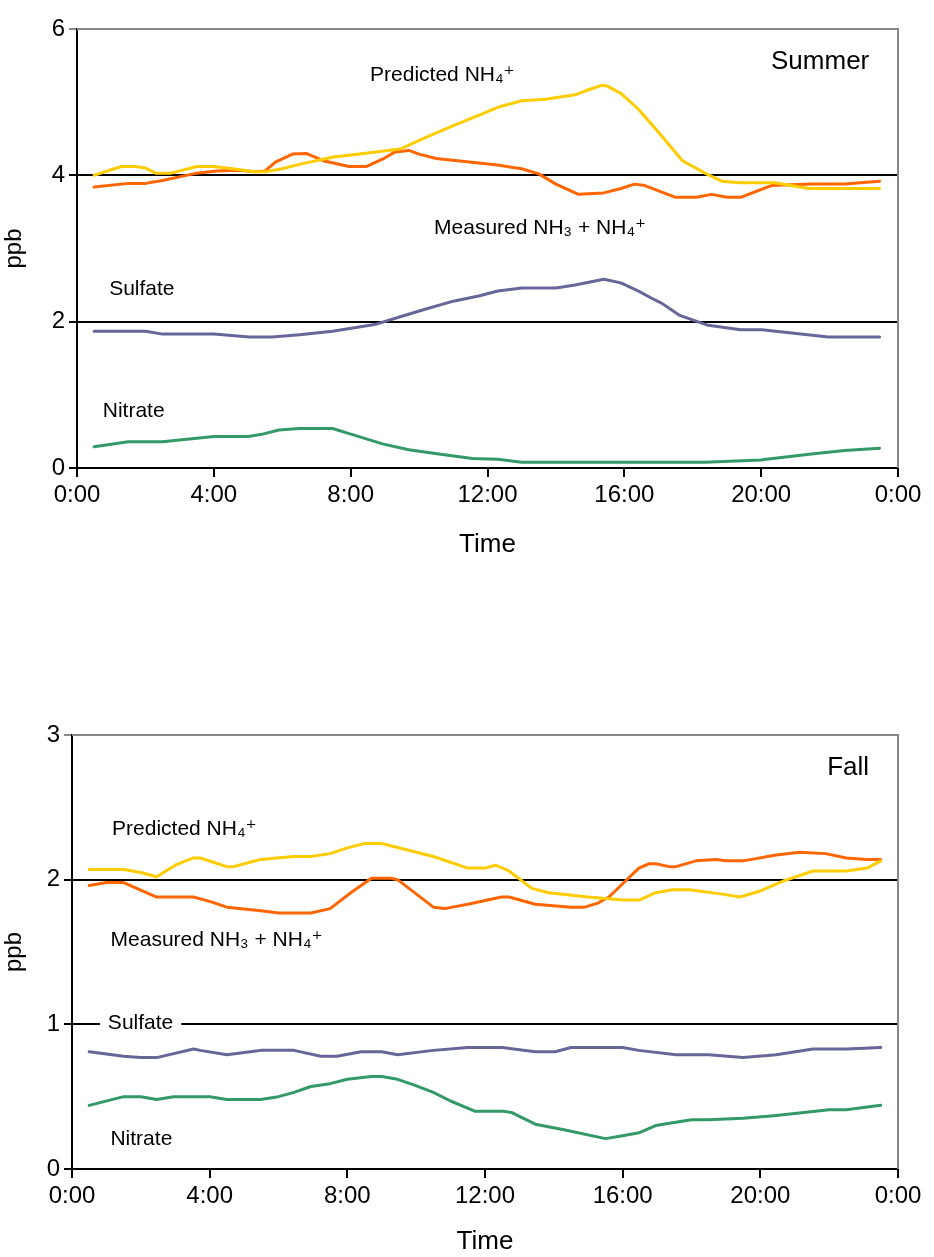 This screenshot has width=934, height=1257. I want to click on text: Fall, so click(848, 765).